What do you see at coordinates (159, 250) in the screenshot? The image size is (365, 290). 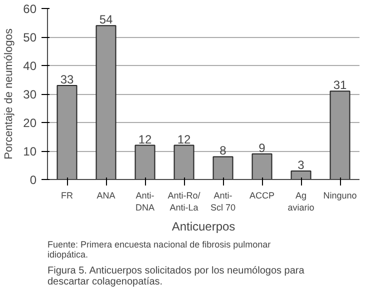 I see `source-note: Fuente: Primera encuesta nacional de fibrosis pulmonar idiopática.` at bounding box center [159, 250].